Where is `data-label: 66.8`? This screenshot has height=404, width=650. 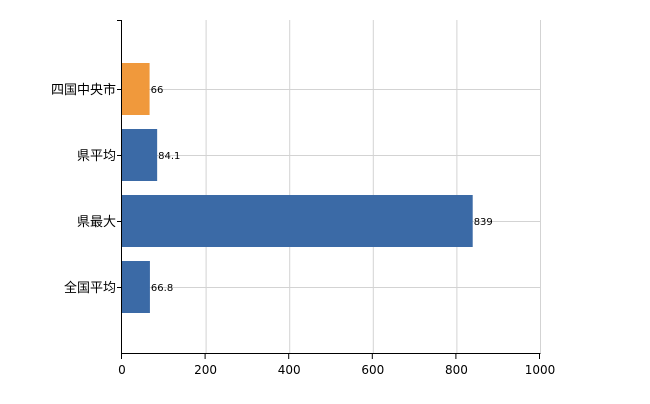 data-label: 66.8 is located at coordinates (162, 288).